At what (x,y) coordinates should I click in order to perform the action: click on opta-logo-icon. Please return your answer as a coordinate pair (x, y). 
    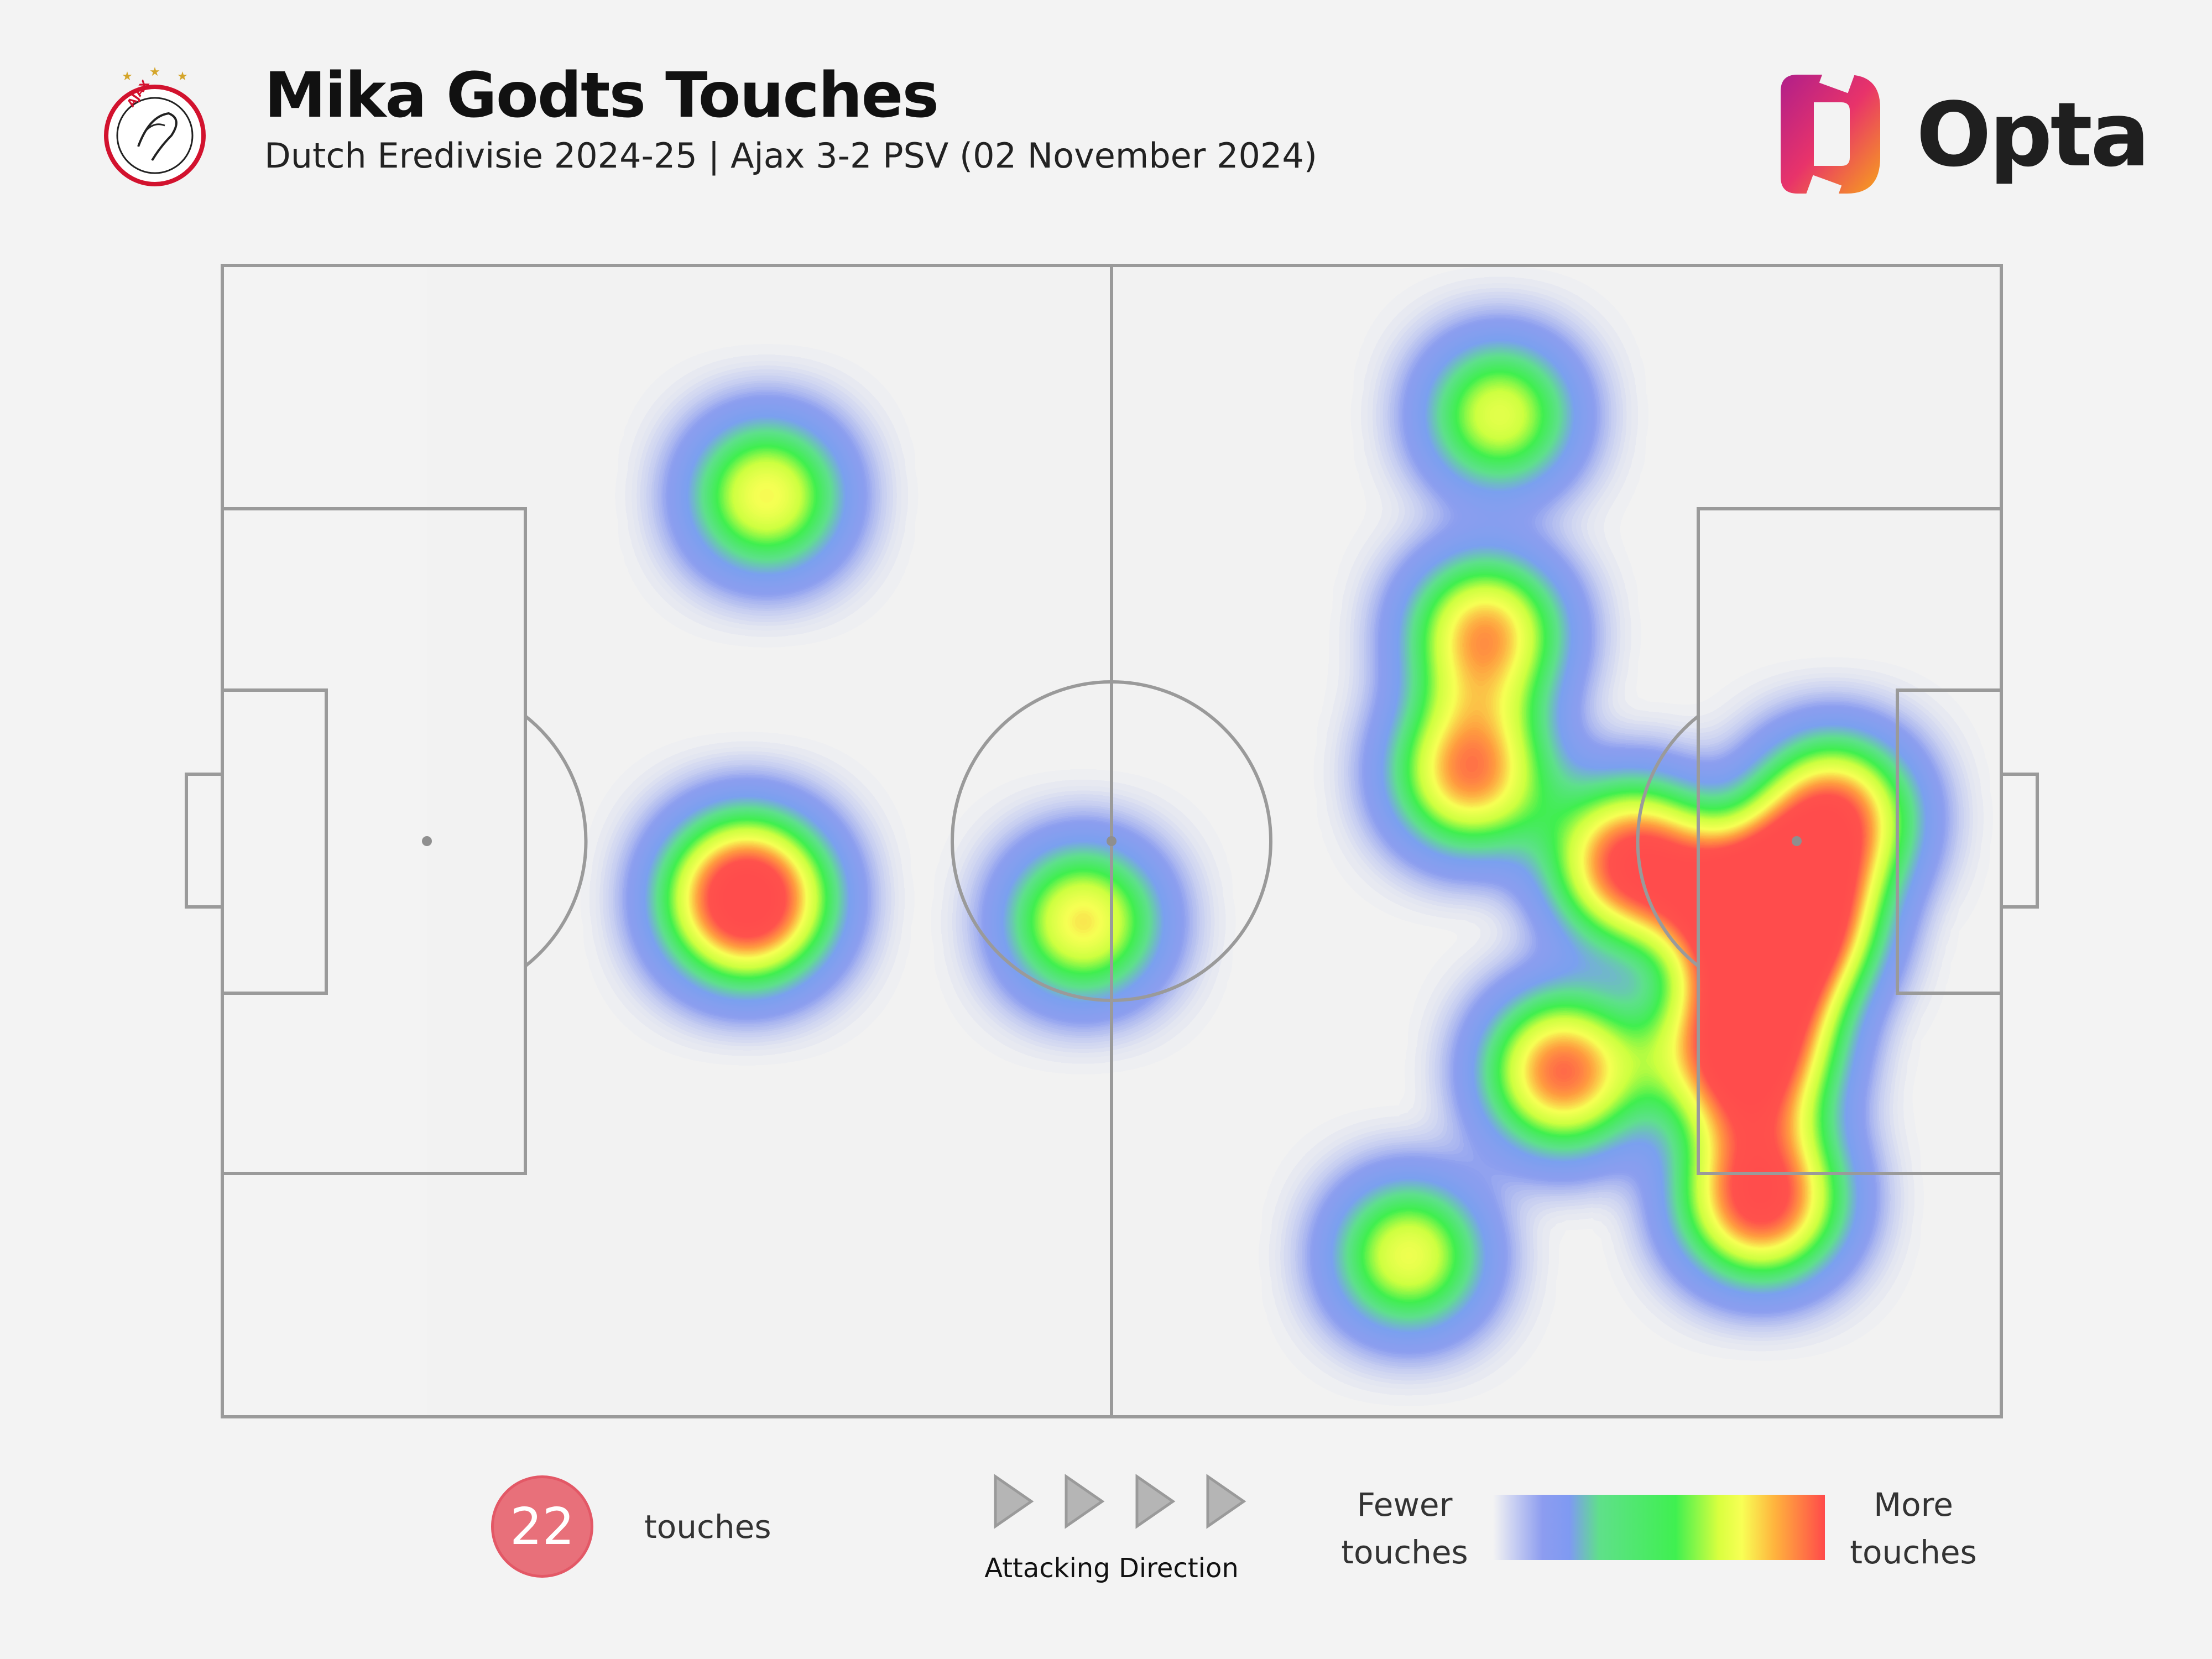
    Looking at the image, I should click on (1831, 133).